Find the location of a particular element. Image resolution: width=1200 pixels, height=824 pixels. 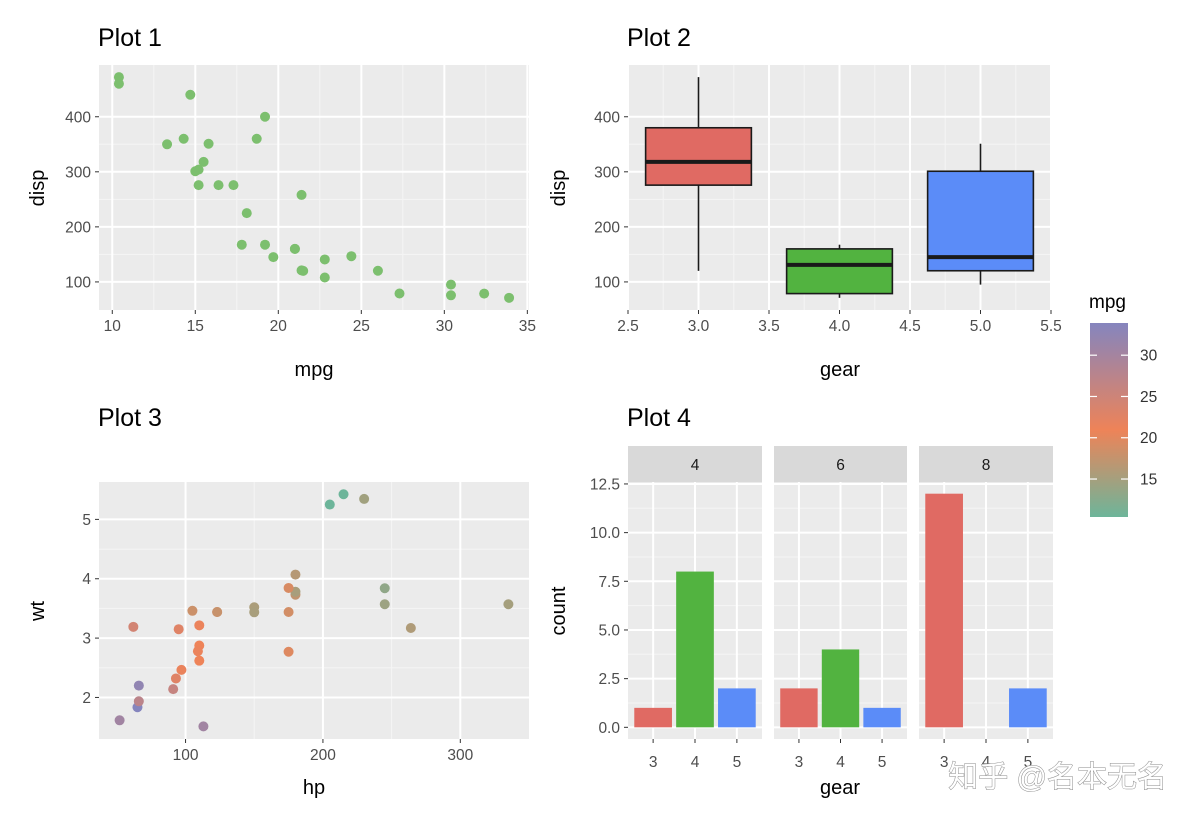

plot-1-y-tick-label: 300 is located at coordinates (78, 172).